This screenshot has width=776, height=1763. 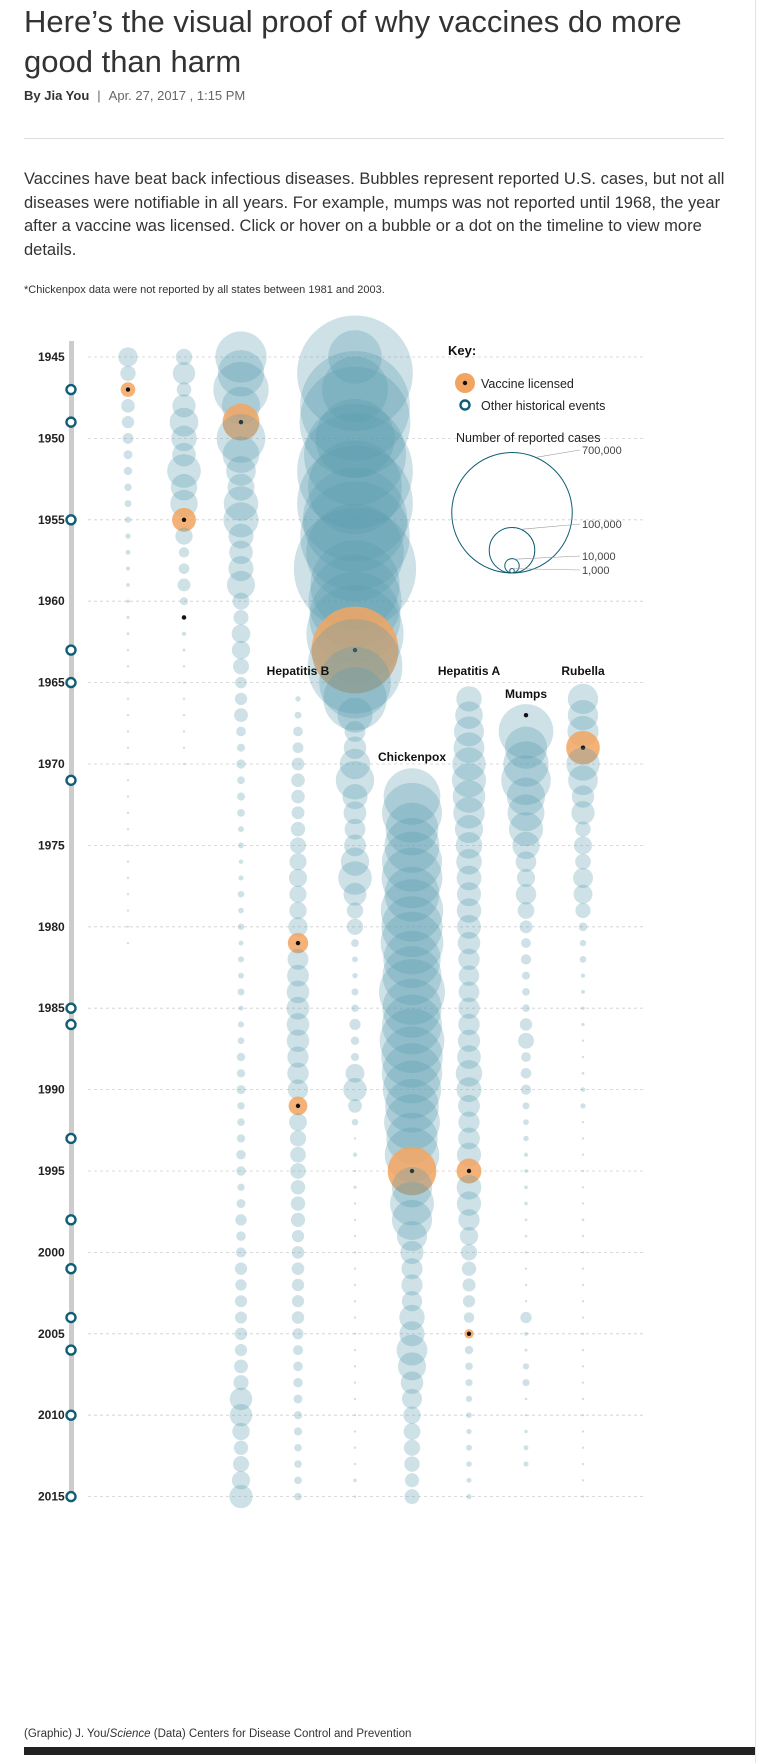 I want to click on hepatitis-a-bubble-2003, so click(x=469, y=1301).